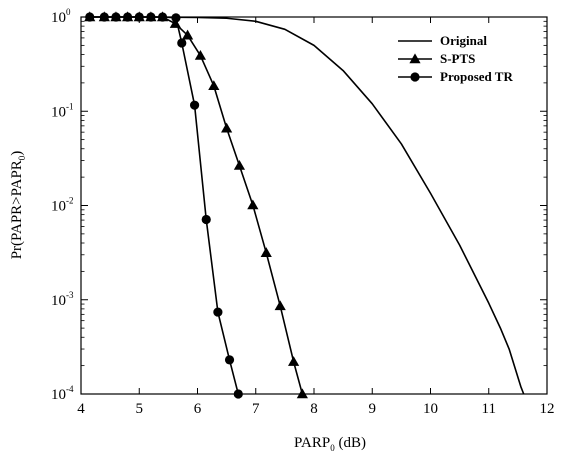 The image size is (564, 454). What do you see at coordinates (81, 409) in the screenshot?
I see `x-tick-label-0: 4` at bounding box center [81, 409].